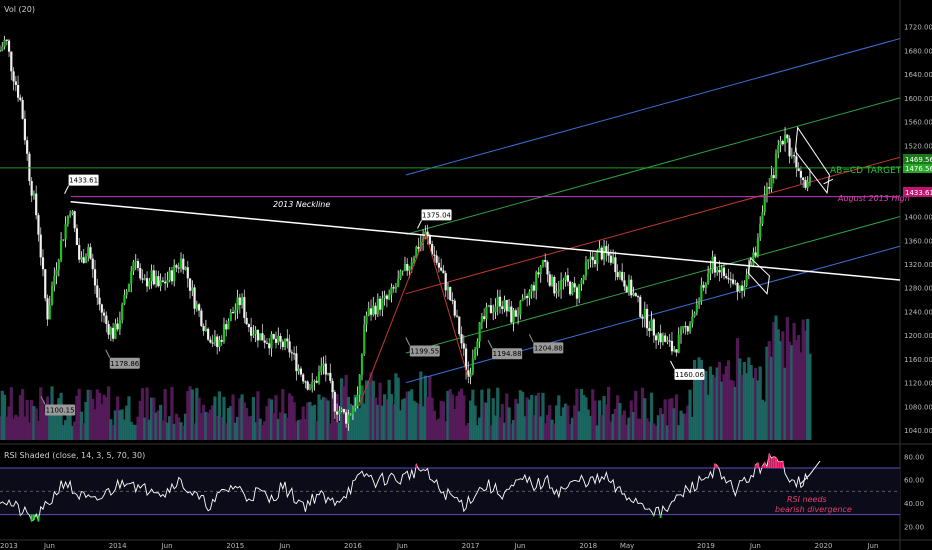 This screenshot has width=932, height=550. I want to click on rsi-indicator-label: RSI Shaded (close, 14, 3, 5, 70, 30), so click(74, 455).